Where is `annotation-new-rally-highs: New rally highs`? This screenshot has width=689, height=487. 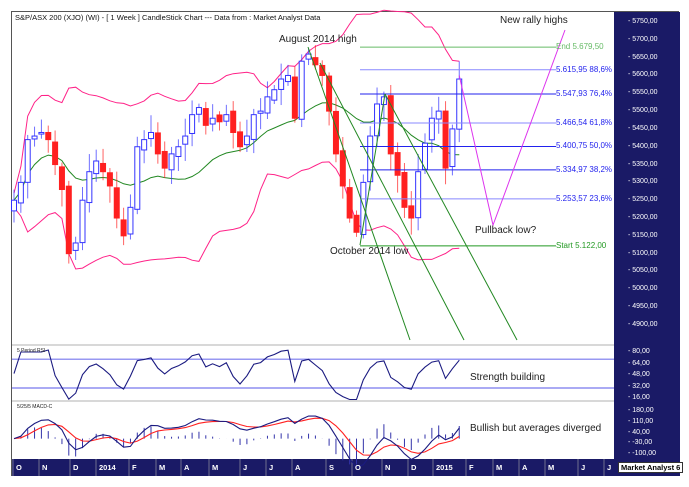
annotation-new-rally-highs: New rally highs is located at coordinates (534, 20).